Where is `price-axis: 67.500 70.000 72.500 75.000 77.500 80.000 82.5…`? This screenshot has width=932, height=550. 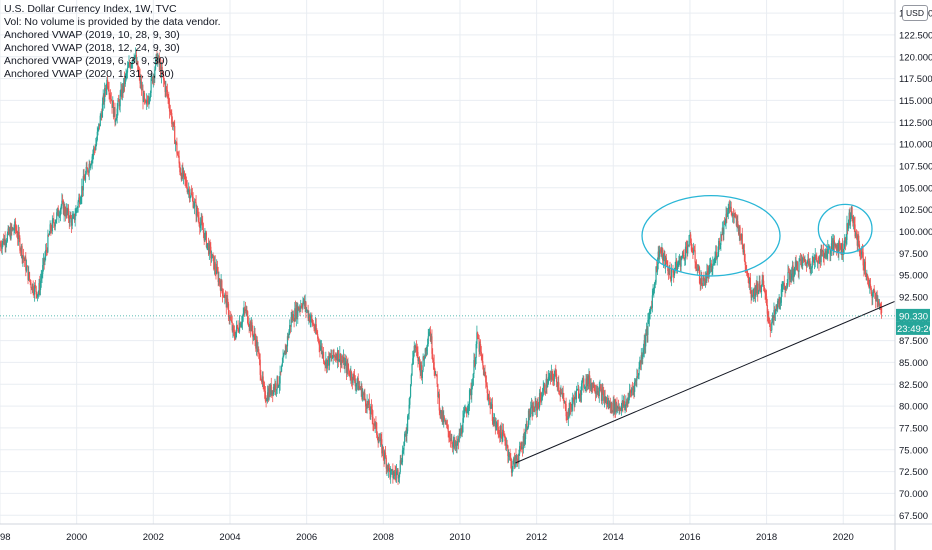
price-axis: 67.500 70.000 72.500 75.000 77.500 80.000 82.5… is located at coordinates (915, 265).